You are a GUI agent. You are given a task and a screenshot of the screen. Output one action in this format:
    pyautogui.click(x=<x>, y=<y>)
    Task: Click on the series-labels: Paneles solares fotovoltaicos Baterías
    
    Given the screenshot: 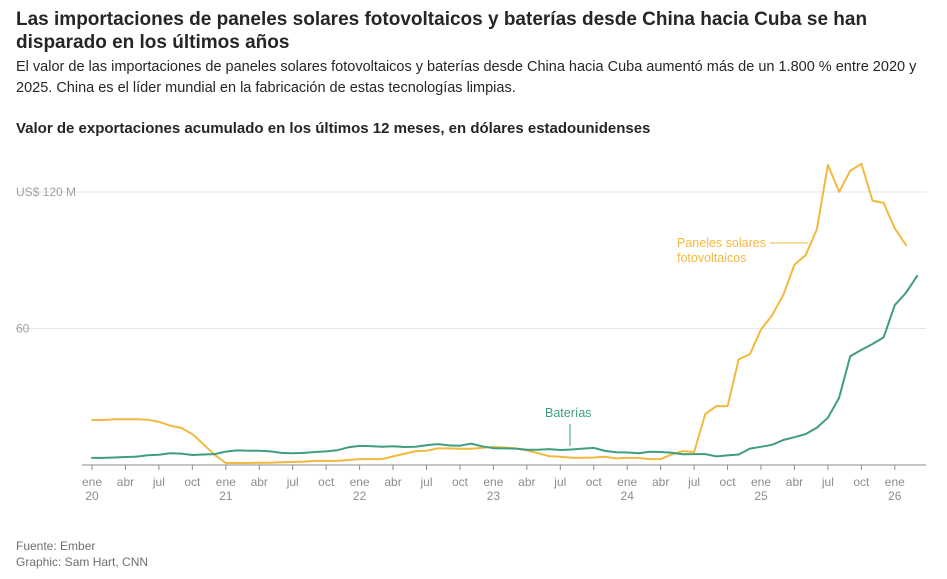 What is the action you would take?
    pyautogui.click(x=676, y=341)
    